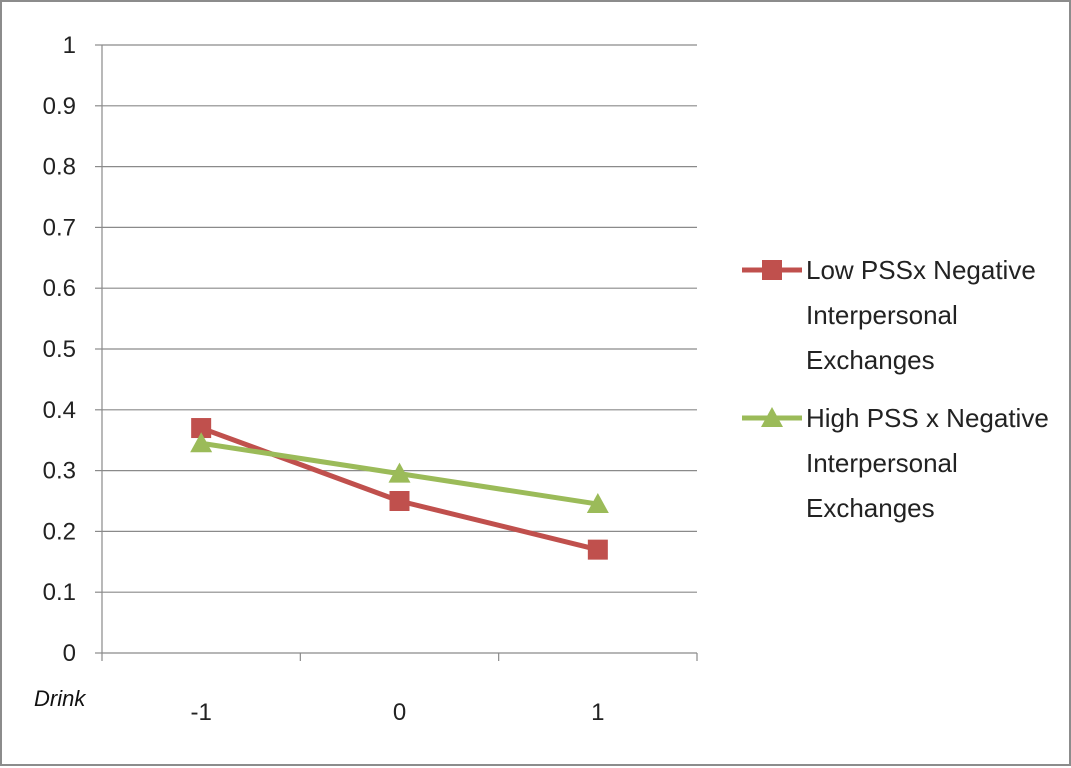 The image size is (1071, 768). I want to click on legend-label-1-line-2: Exchanges, so click(870, 508).